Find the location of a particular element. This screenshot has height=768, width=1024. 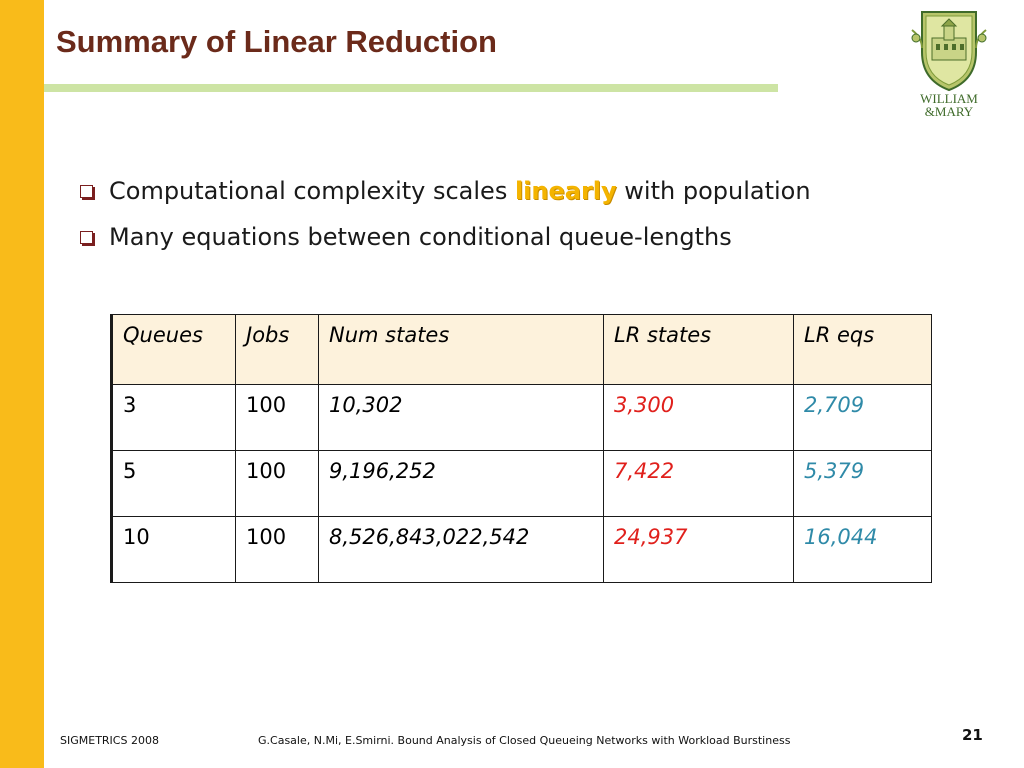

header-queues: Queues is located at coordinates (173, 349).